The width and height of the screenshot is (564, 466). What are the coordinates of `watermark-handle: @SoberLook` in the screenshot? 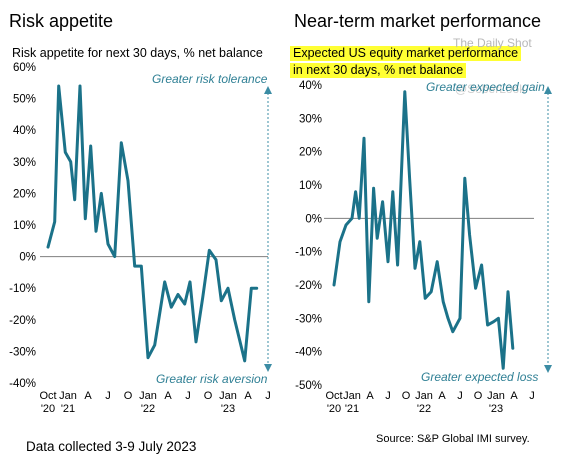 It's located at (490, 89).